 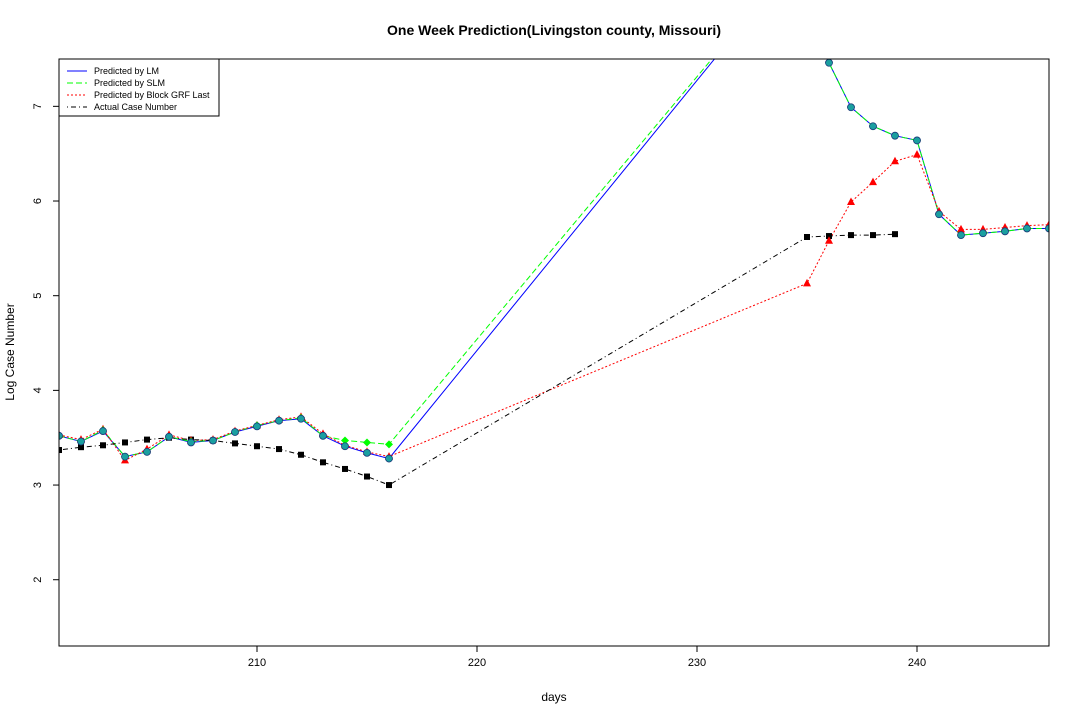 What do you see at coordinates (38, 485) in the screenshot?
I see `y-tick-label: 3` at bounding box center [38, 485].